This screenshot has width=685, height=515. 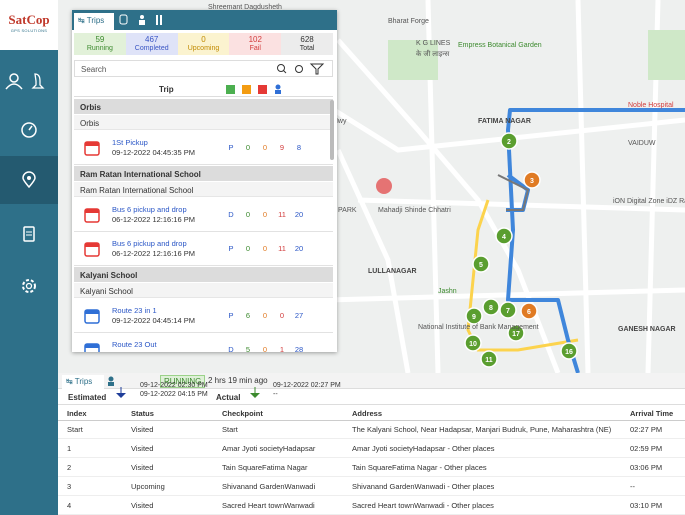 What do you see at coordinates (94, 69) in the screenshot?
I see `search-placeholder: Search` at bounding box center [94, 69].